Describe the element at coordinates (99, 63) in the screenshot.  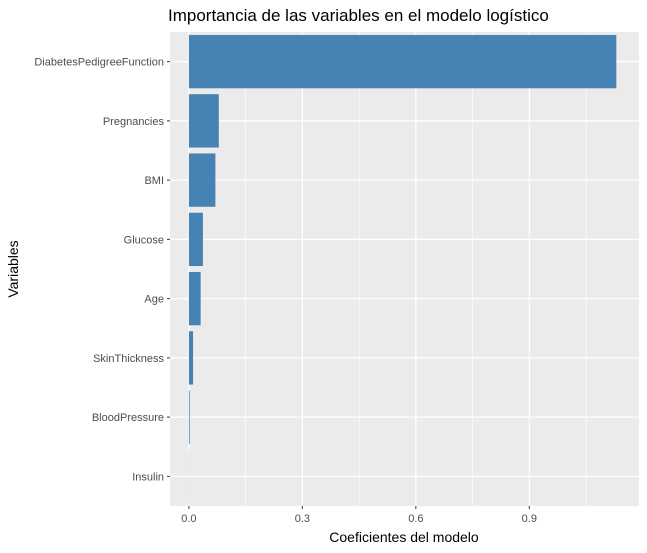
I see `y-tick-label: DiabetesPedigreeFunction` at that location.